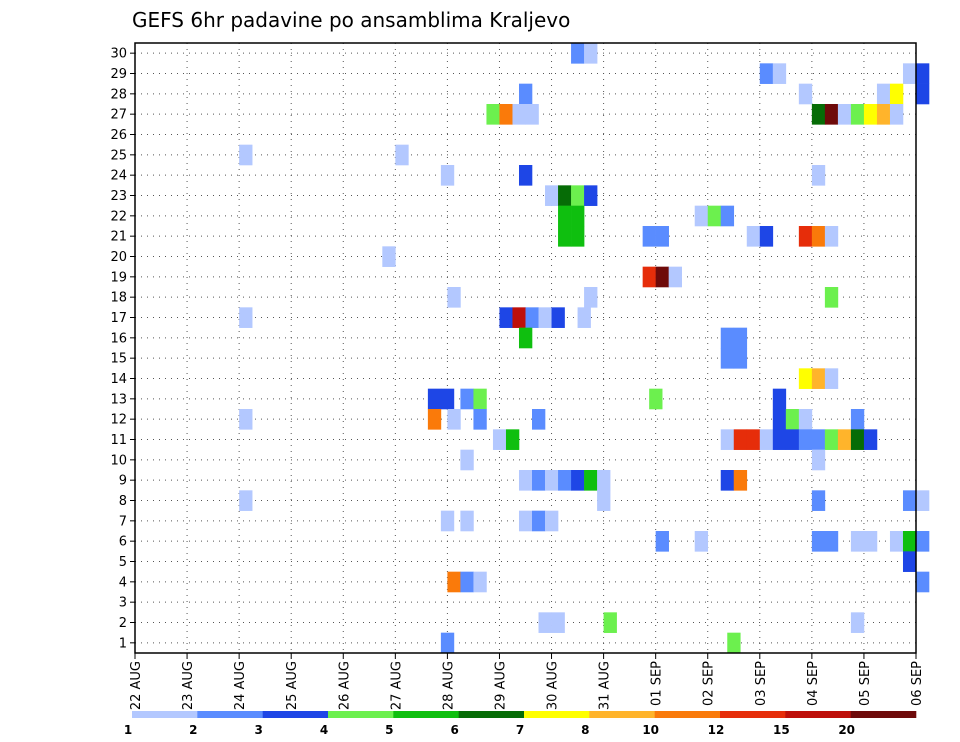  What do you see at coordinates (118, 196) in the screenshot?
I see `y-tick-label: 23` at bounding box center [118, 196].